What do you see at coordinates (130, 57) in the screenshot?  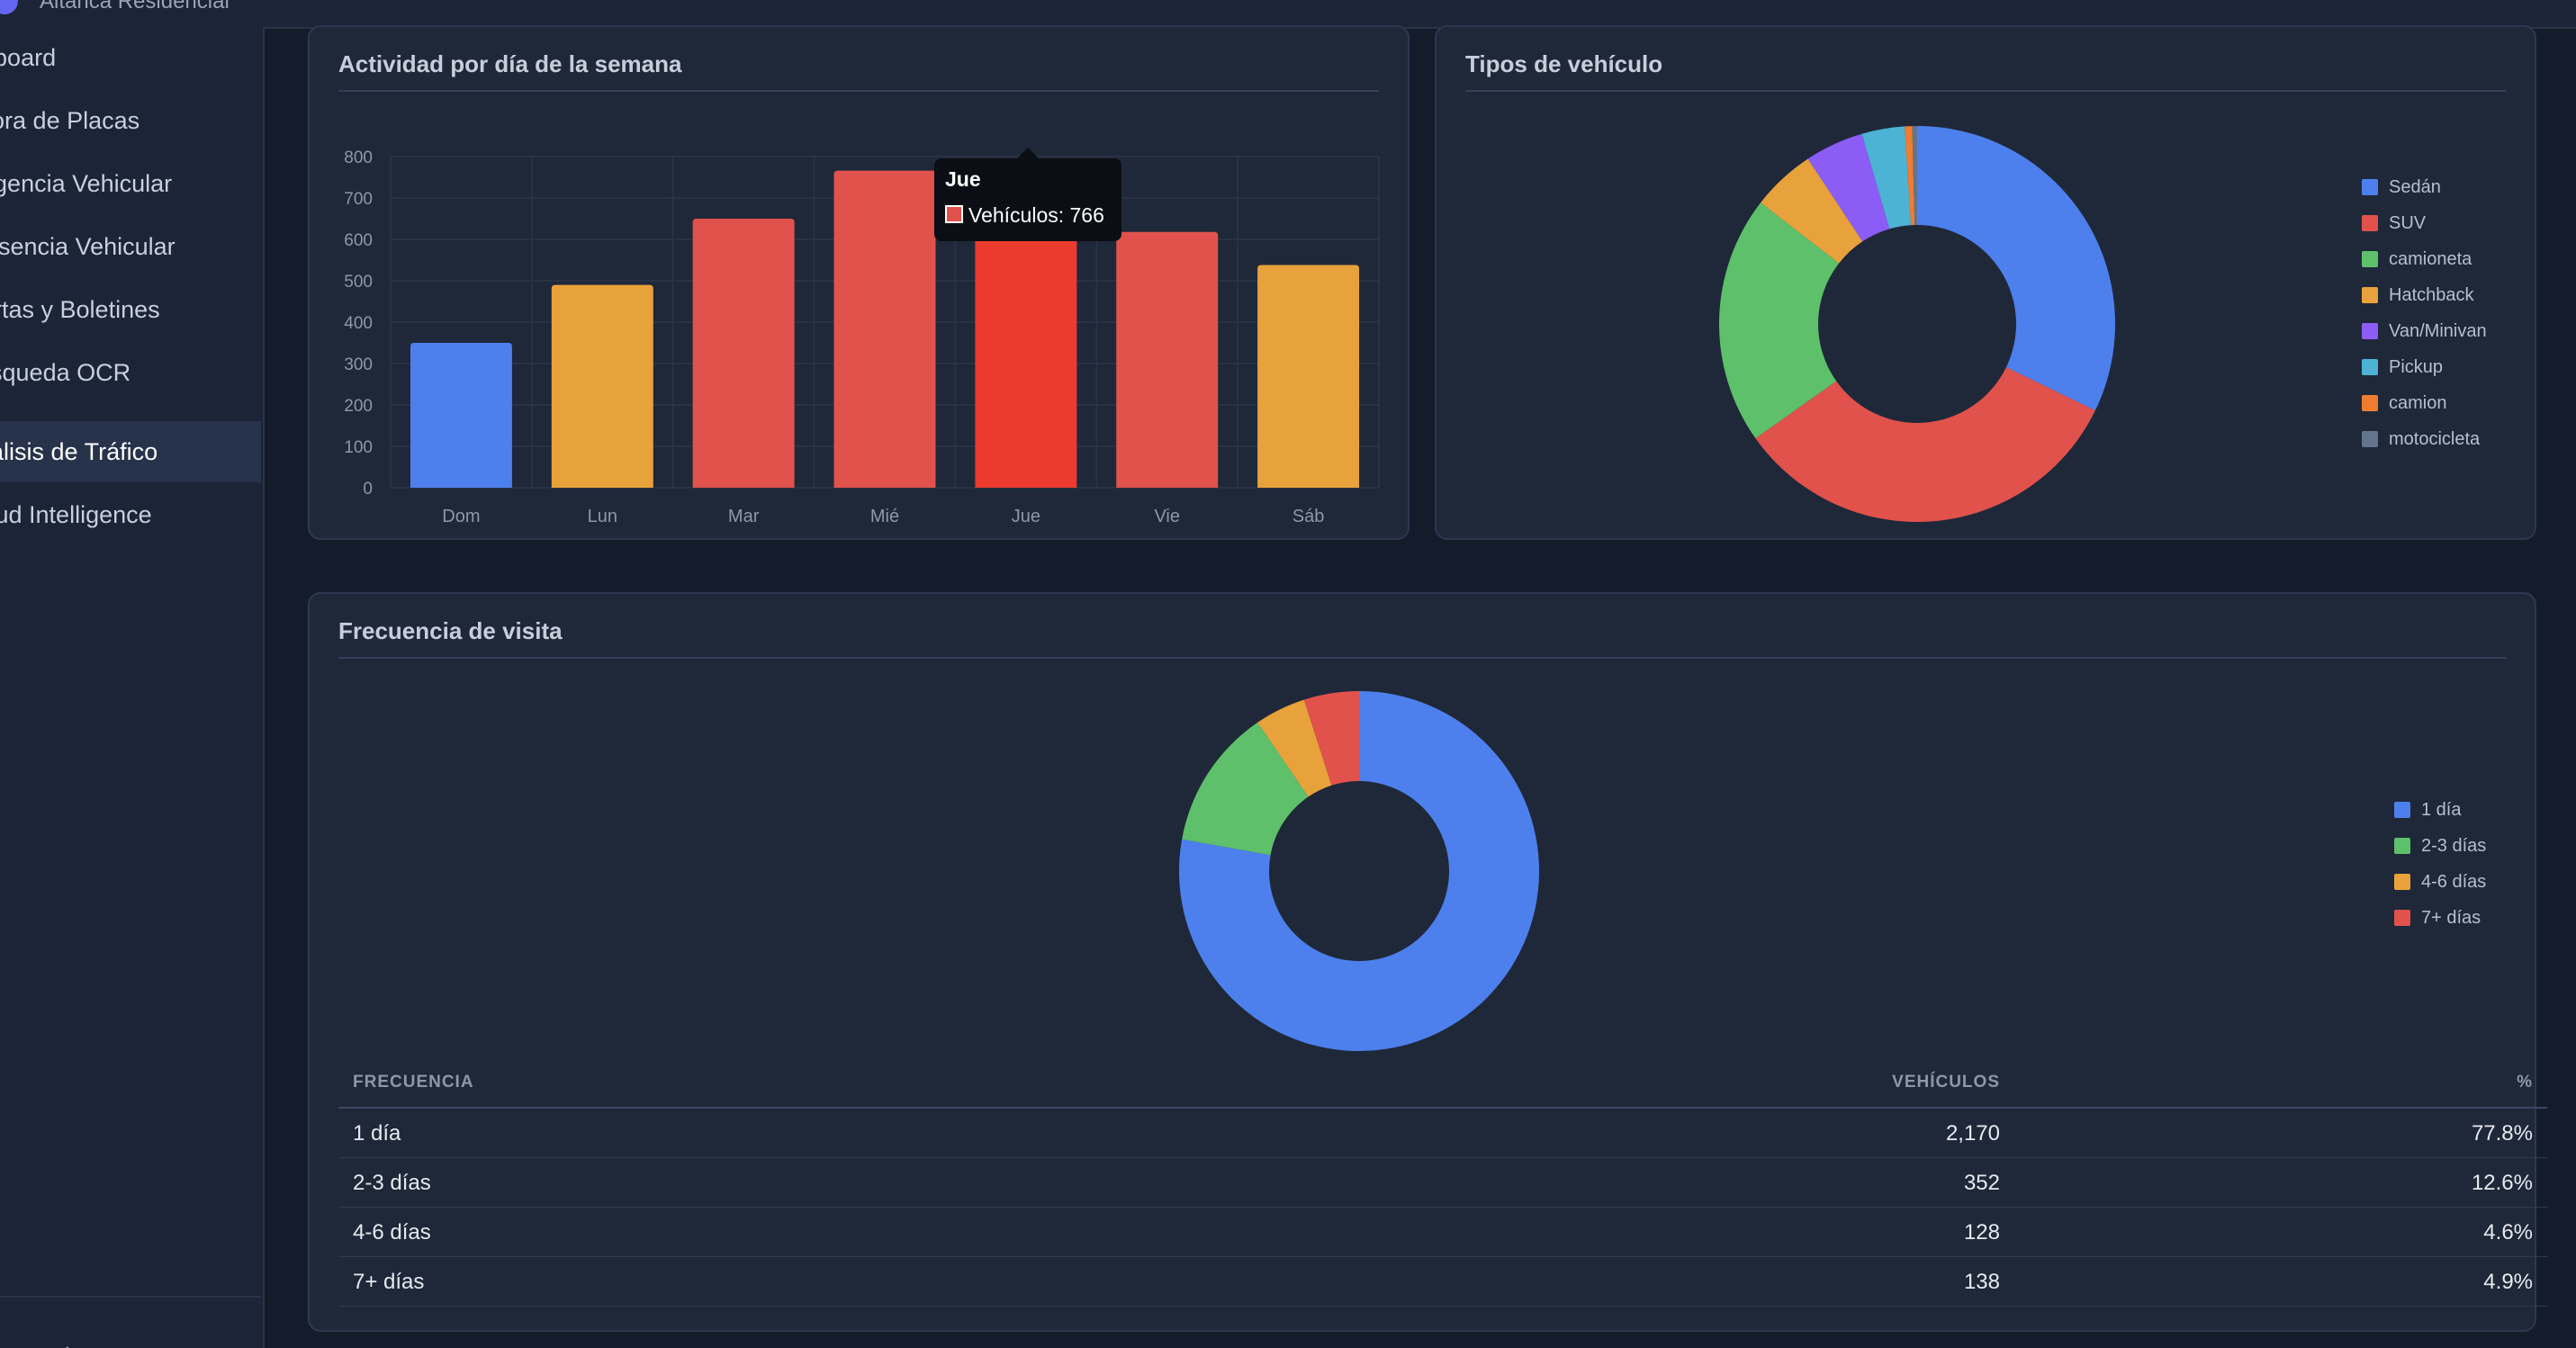 I see `sidebar-item-dashboard: Dashboard` at bounding box center [130, 57].